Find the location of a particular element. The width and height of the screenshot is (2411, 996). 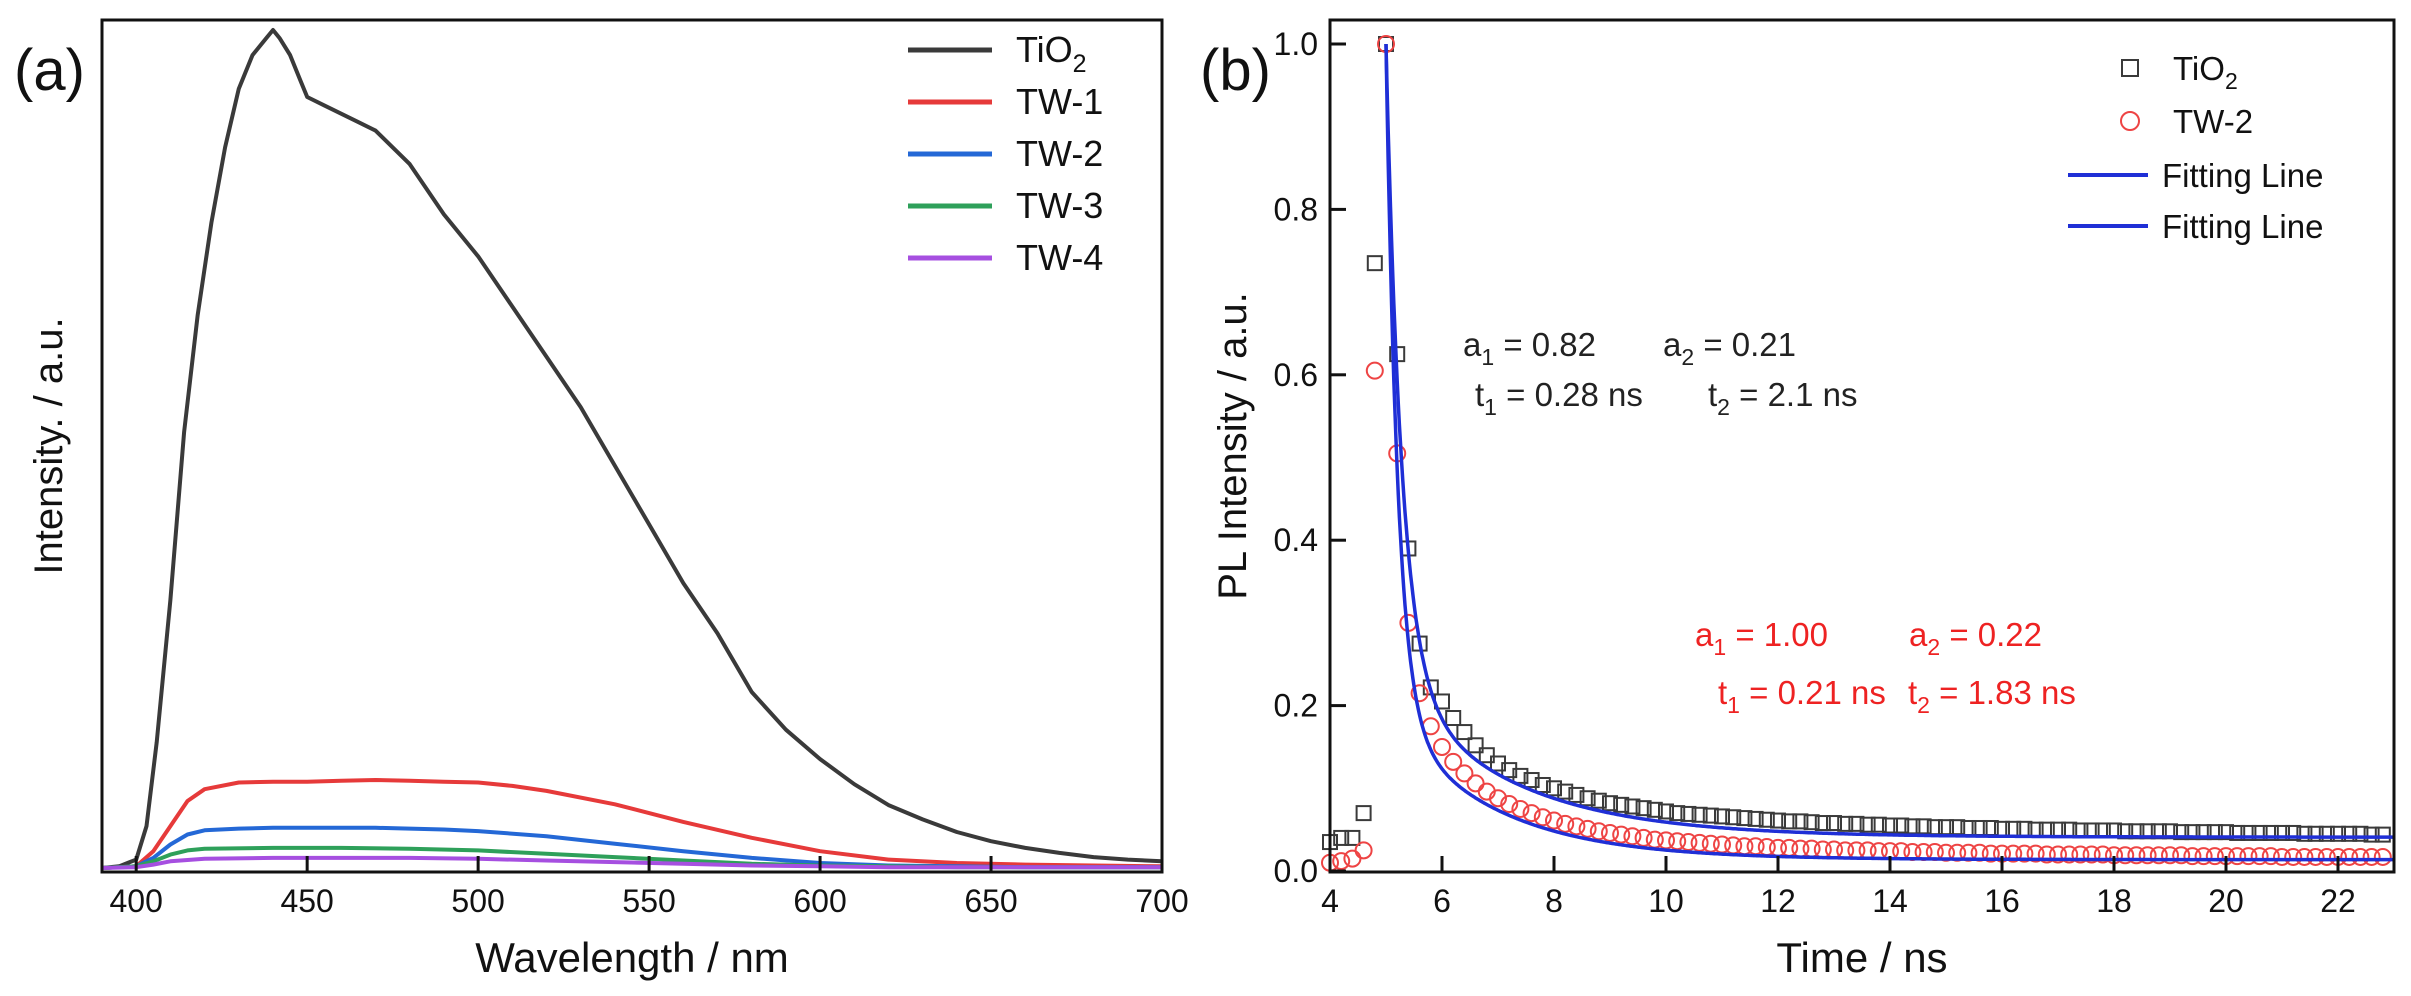

legend-label-tw1: TW-1 is located at coordinates (1059, 101).